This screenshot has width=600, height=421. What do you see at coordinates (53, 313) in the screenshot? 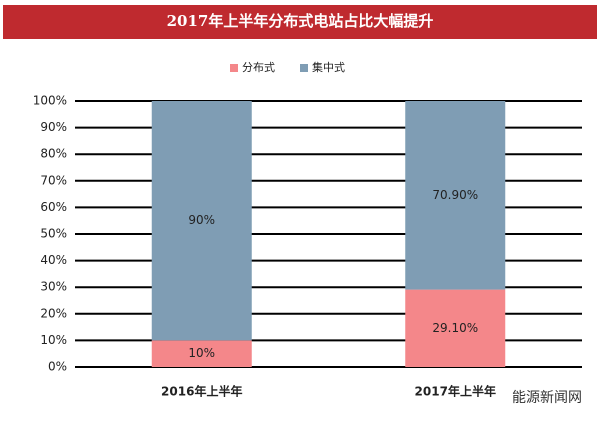
I see `y-tick-label: 20%` at bounding box center [53, 313].